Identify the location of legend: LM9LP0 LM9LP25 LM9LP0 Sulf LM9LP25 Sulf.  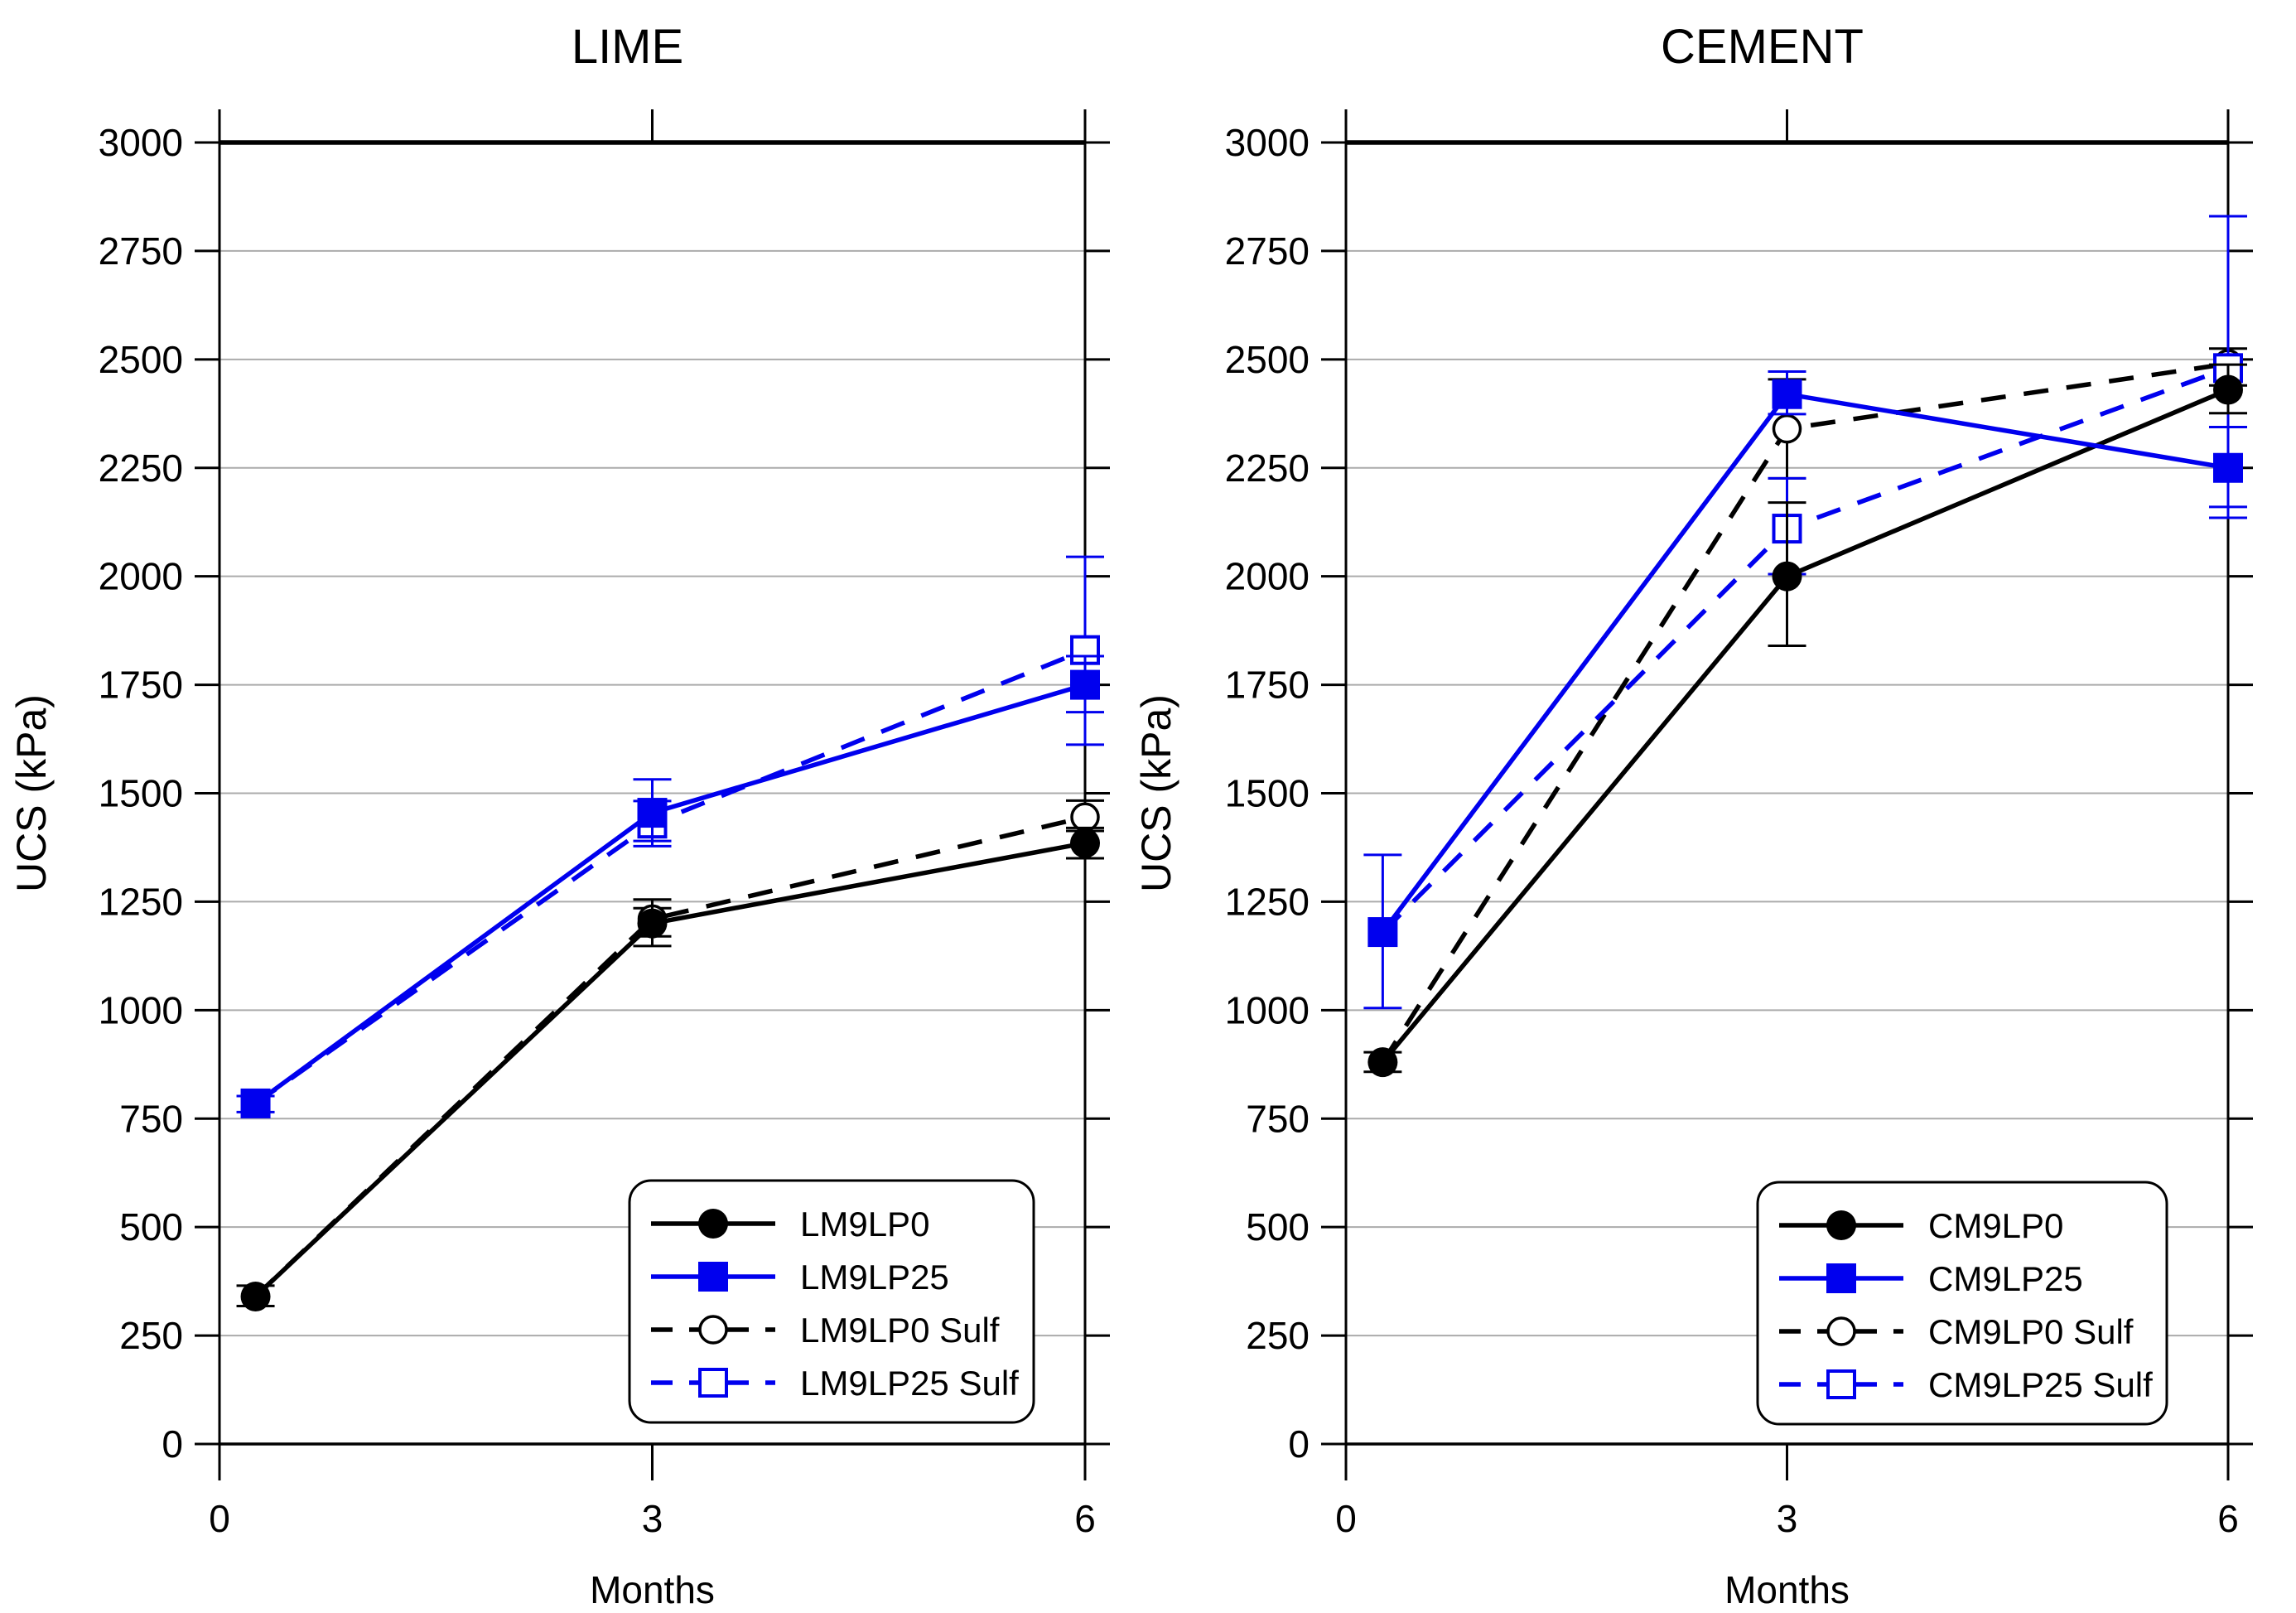
(831, 1301).